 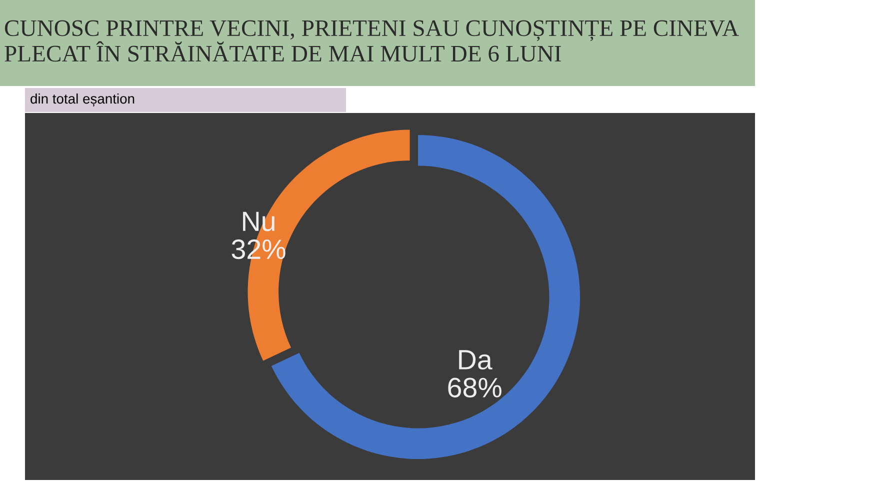 I want to click on chart-title: CUNOSC PRINTRE VECINI, PRIETENI SAU CUNOȘTINȚE PE CINEVA PLECAT ÎN STRĂINĂTATE DE MAI MULT DE 6 LUNI, so click(x=371, y=41).